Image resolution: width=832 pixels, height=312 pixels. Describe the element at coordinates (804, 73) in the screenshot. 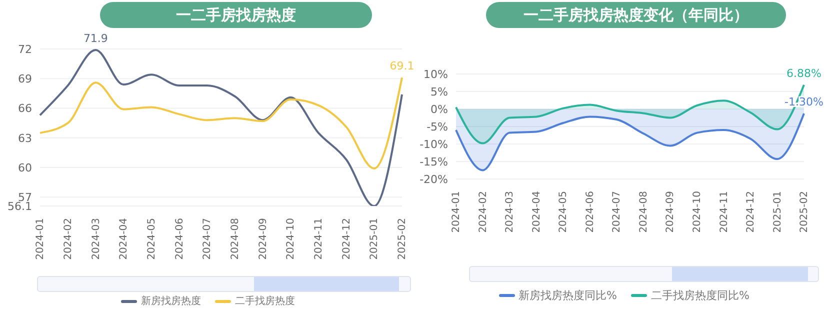

I see `data-label: 6.88%` at that location.